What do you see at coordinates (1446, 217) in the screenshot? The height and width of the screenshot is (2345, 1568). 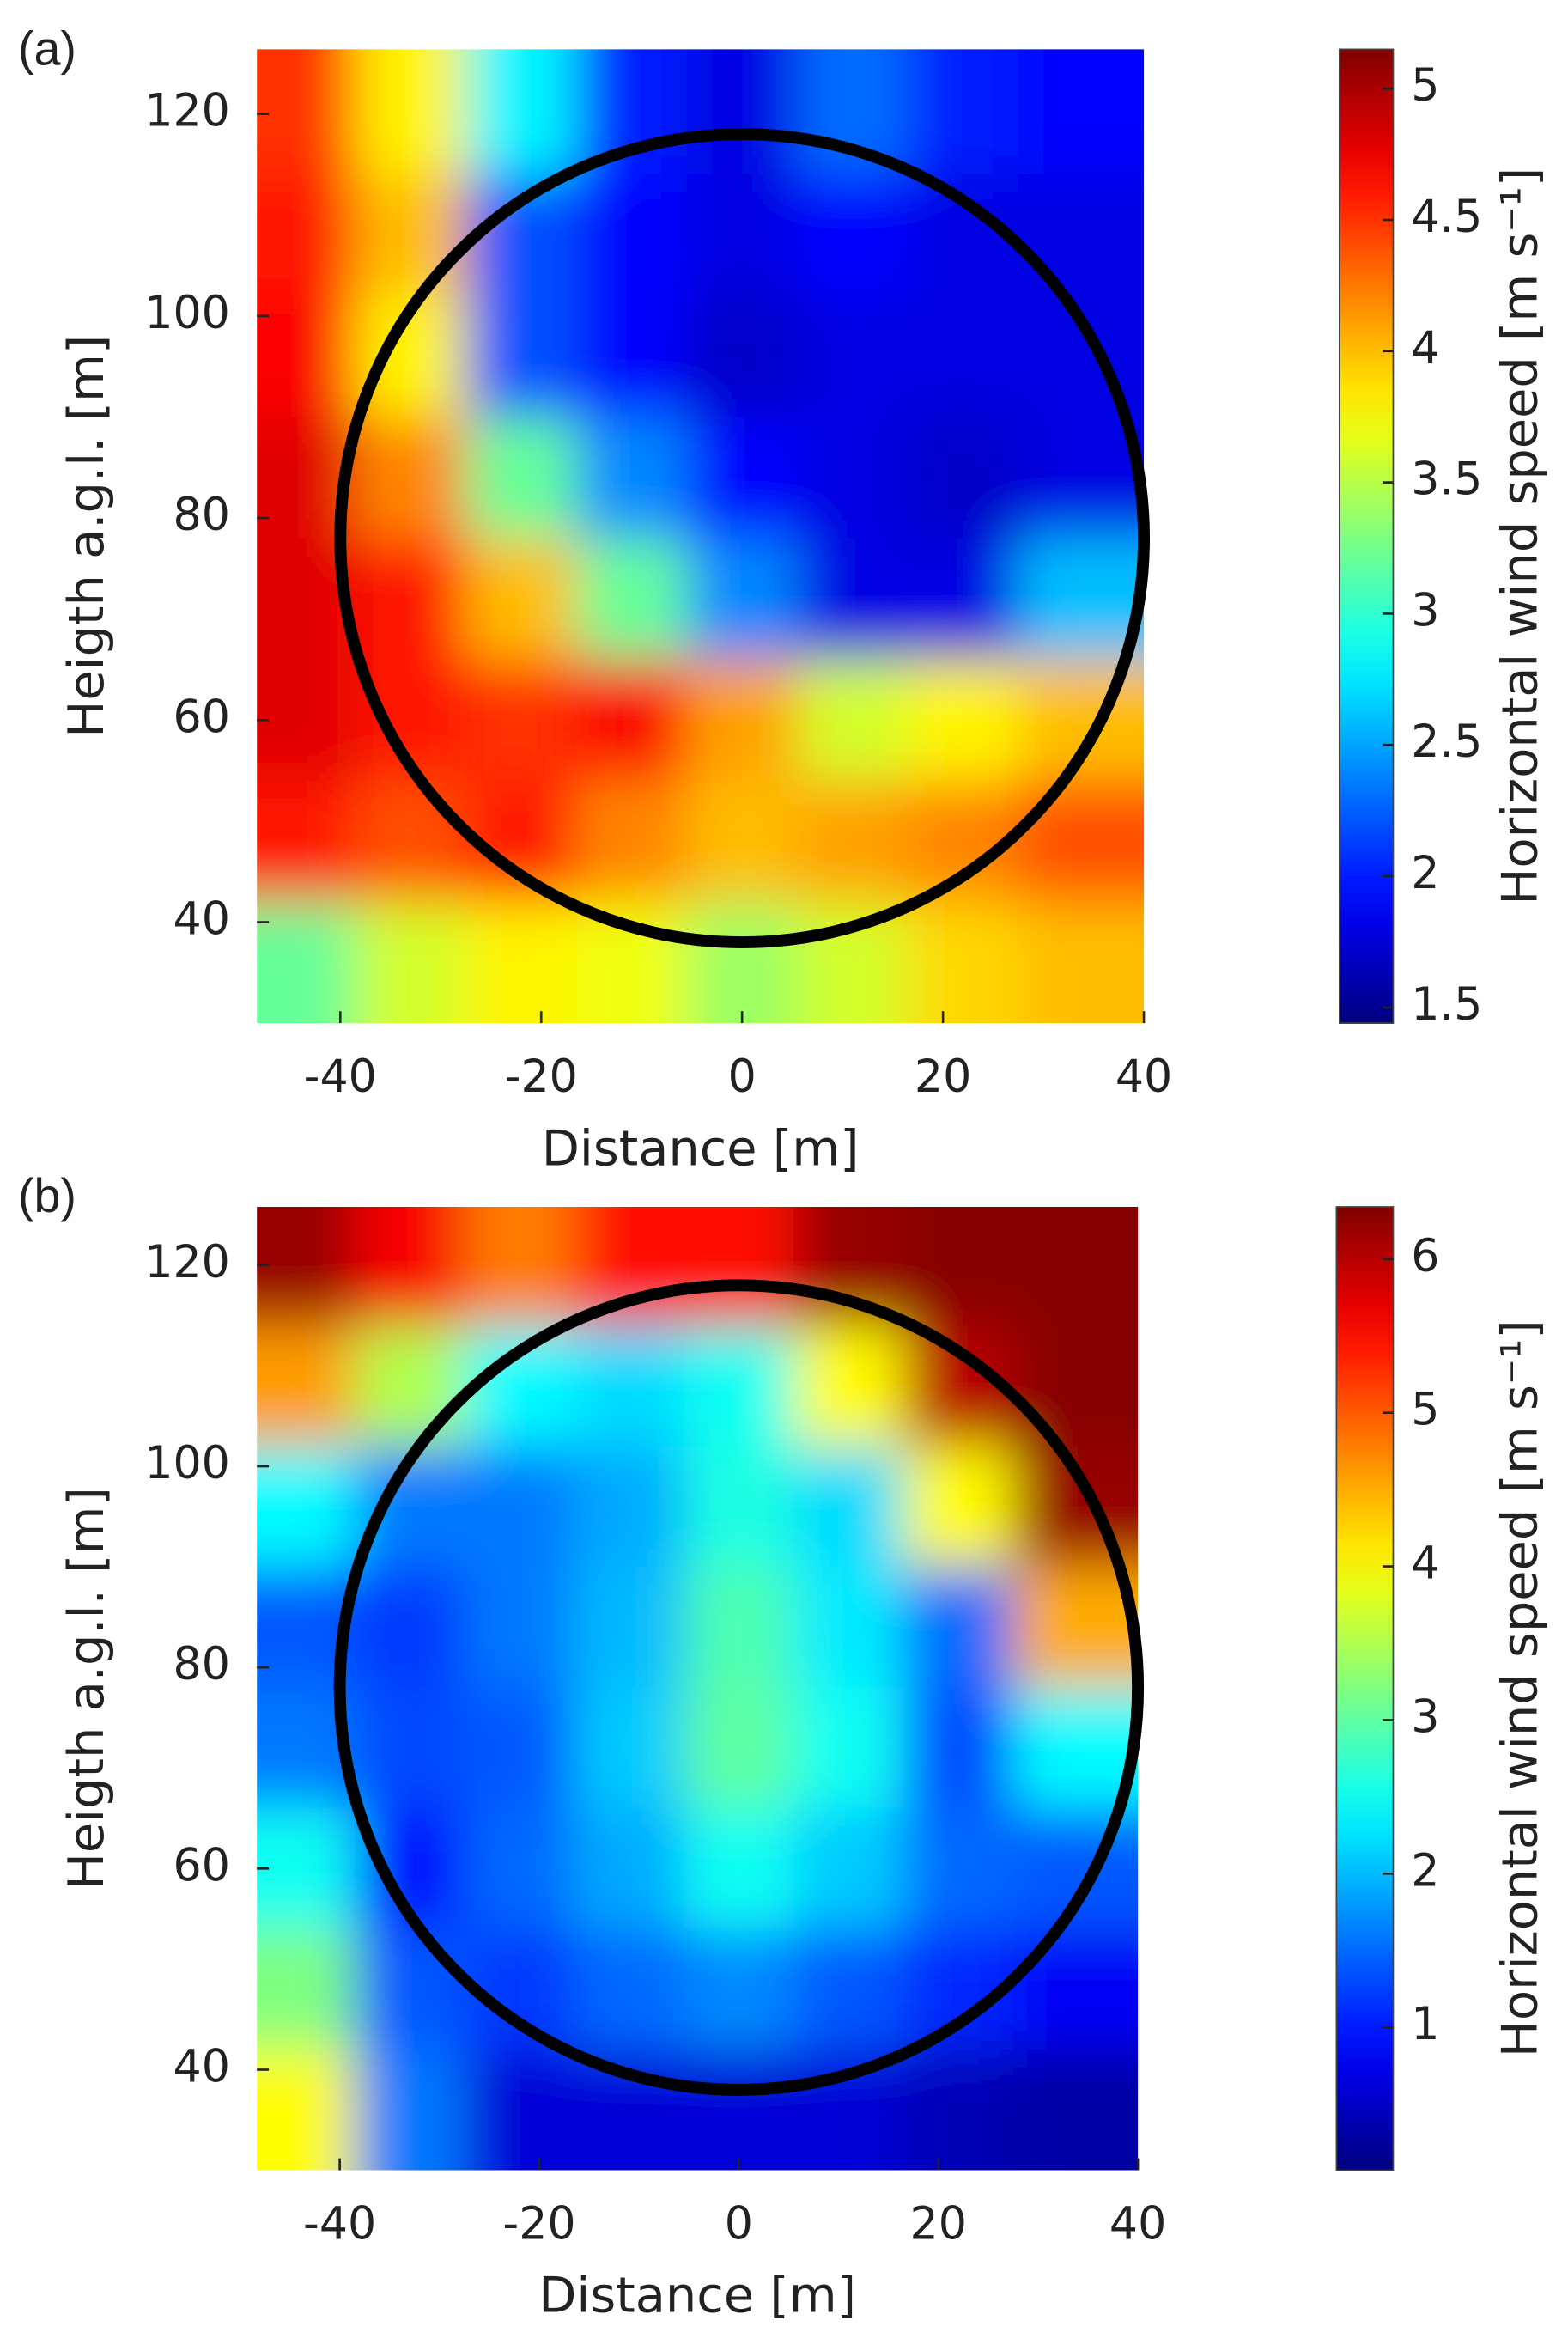 I see `colorbar-tick-label: 4.5` at bounding box center [1446, 217].